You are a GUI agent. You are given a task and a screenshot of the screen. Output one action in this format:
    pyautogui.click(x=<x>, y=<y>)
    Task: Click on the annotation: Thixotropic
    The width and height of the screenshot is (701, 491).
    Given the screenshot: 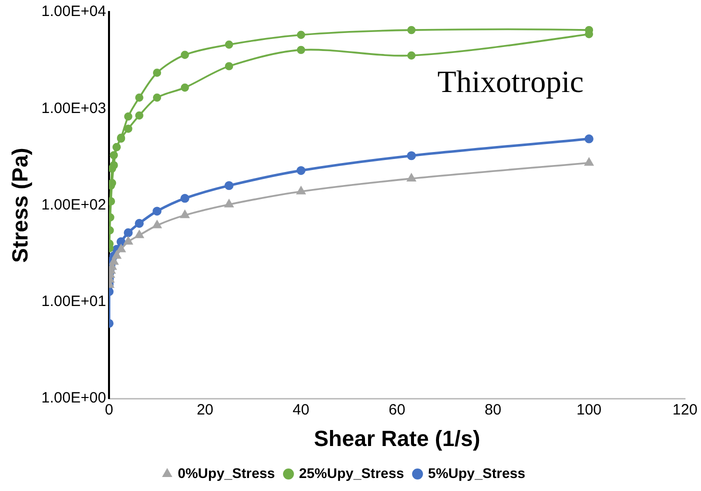 What is the action you would take?
    pyautogui.click(x=510, y=81)
    